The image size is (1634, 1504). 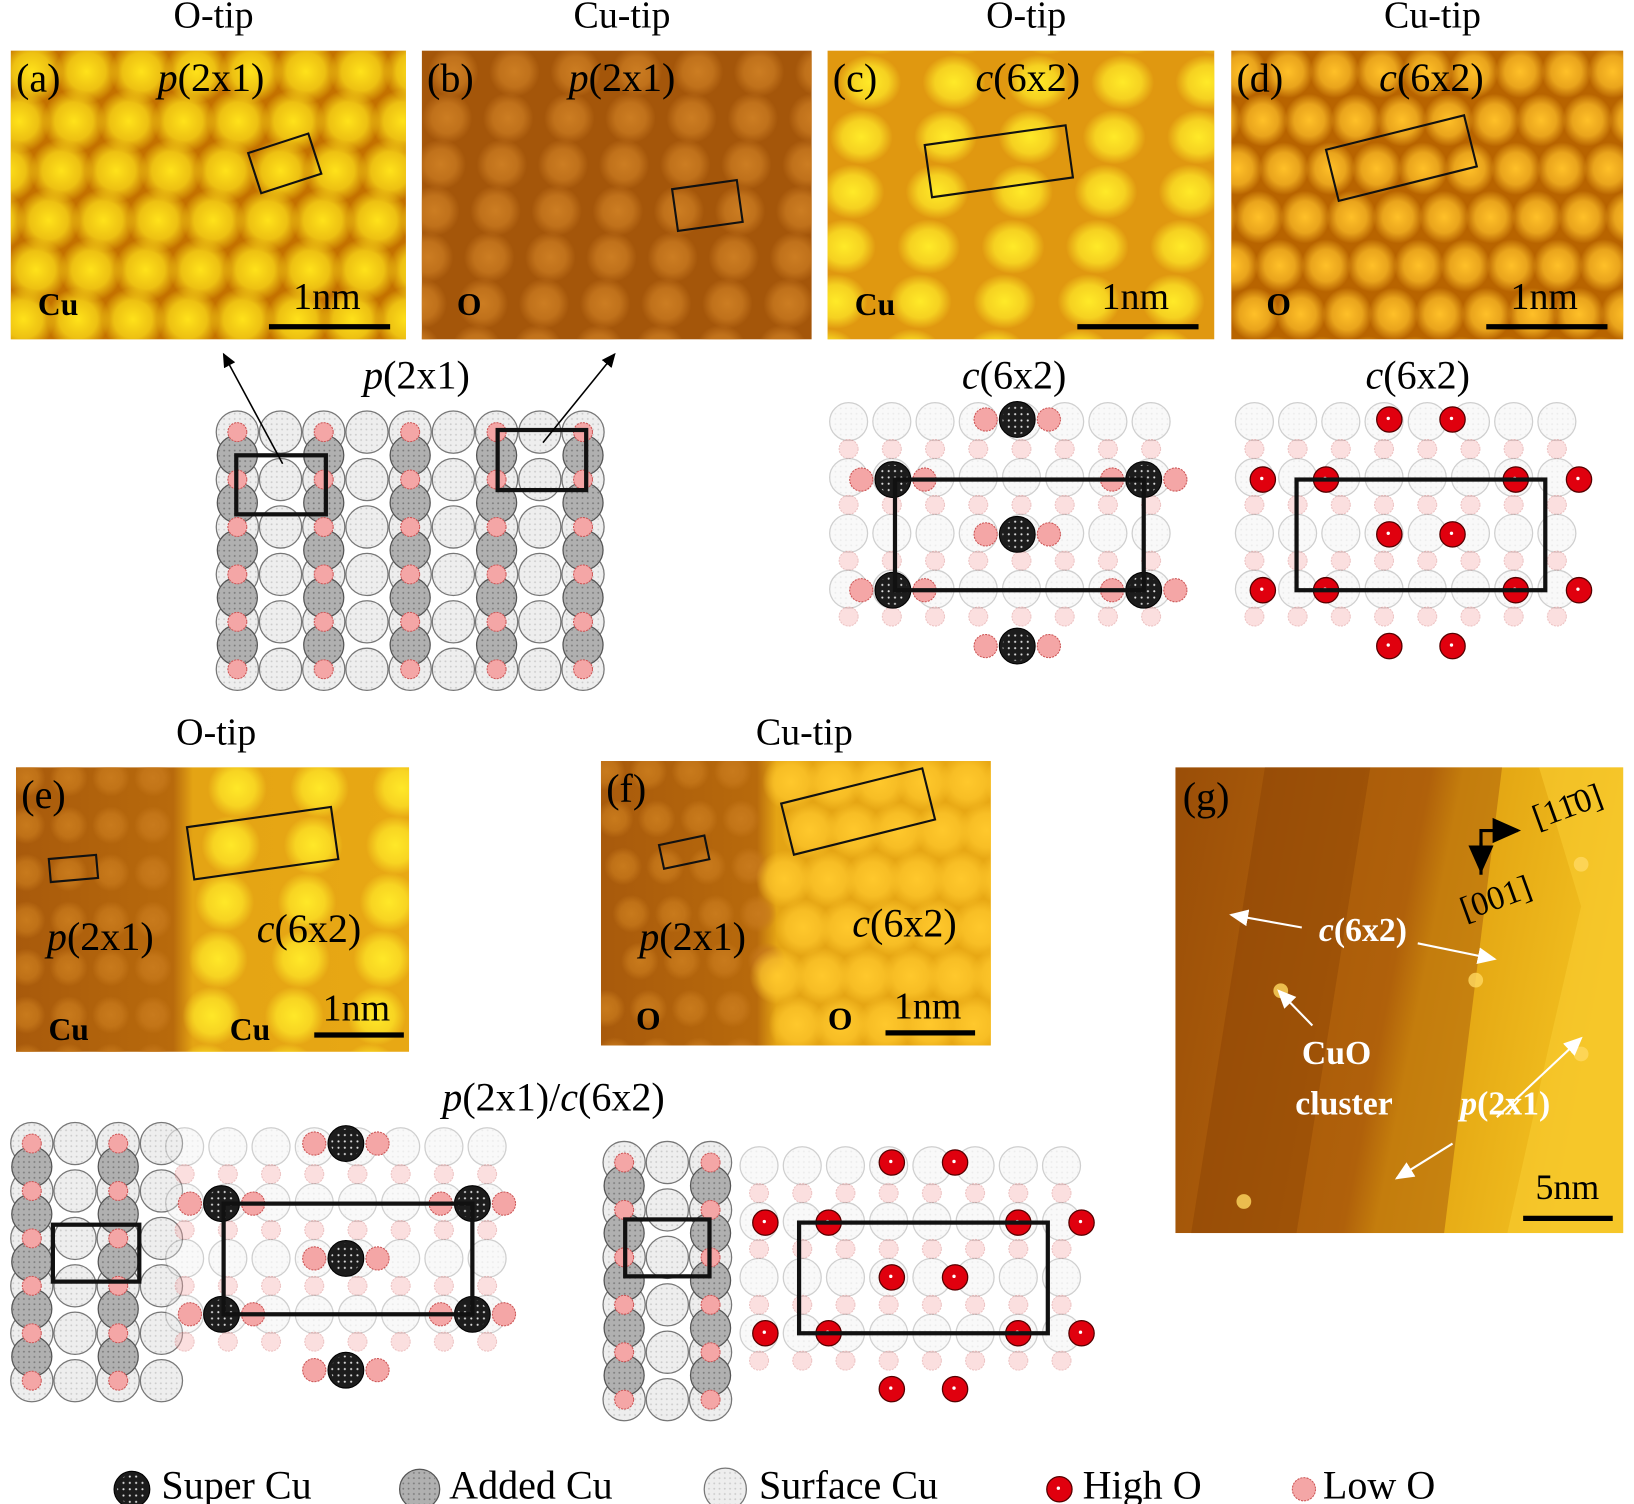 What do you see at coordinates (1206, 796) in the screenshot?
I see `panel-label: (g)` at bounding box center [1206, 796].